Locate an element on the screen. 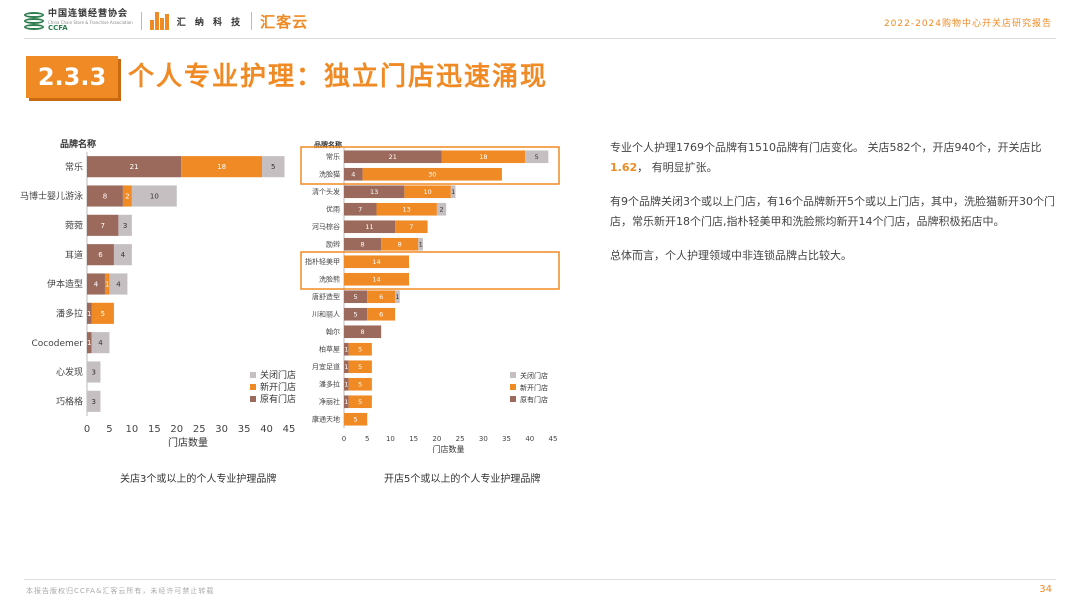  summary-text-b: ， 有明显扩张。 is located at coordinates (677, 167).